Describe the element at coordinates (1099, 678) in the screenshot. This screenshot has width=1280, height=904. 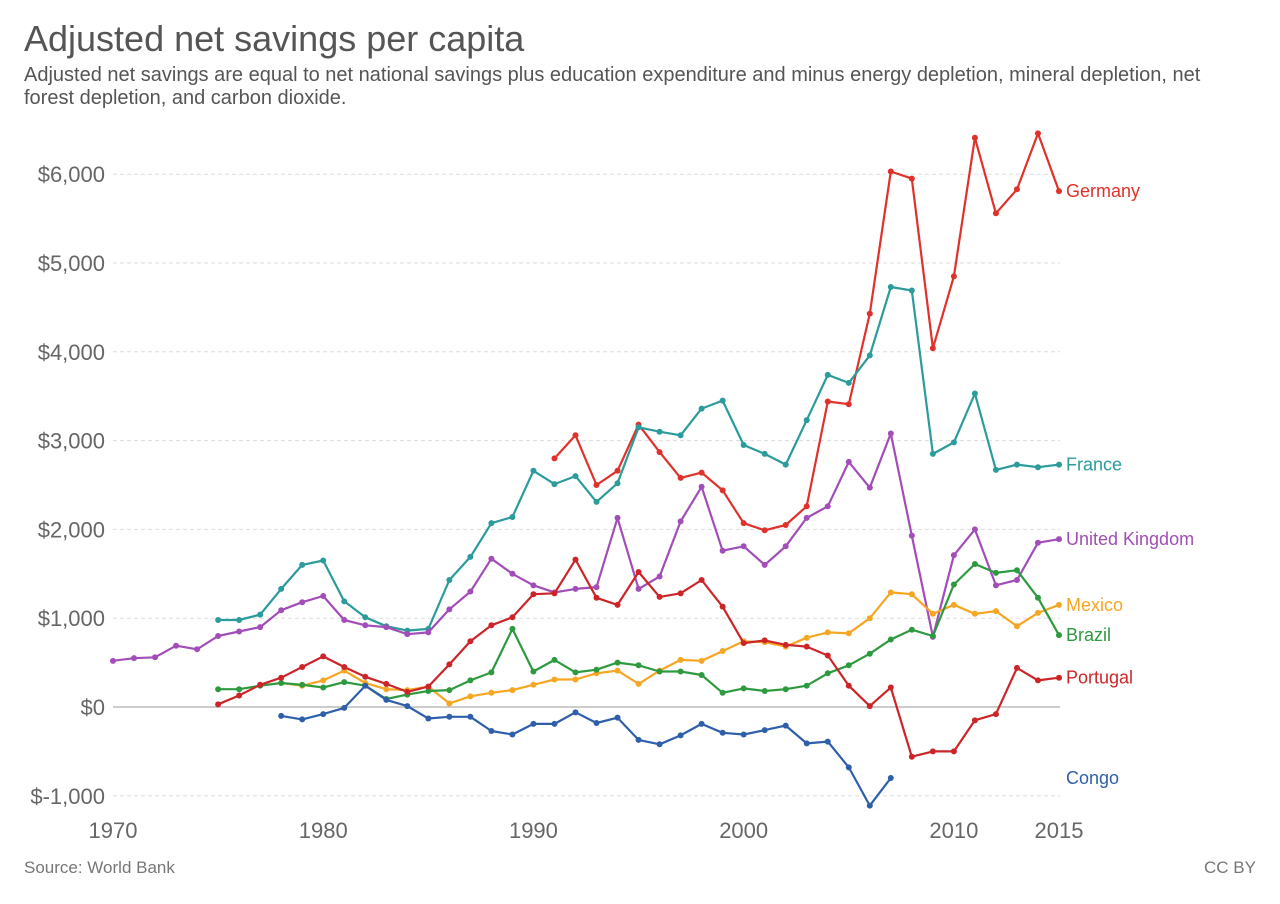
I see `series-label-portugal: Portugal` at that location.